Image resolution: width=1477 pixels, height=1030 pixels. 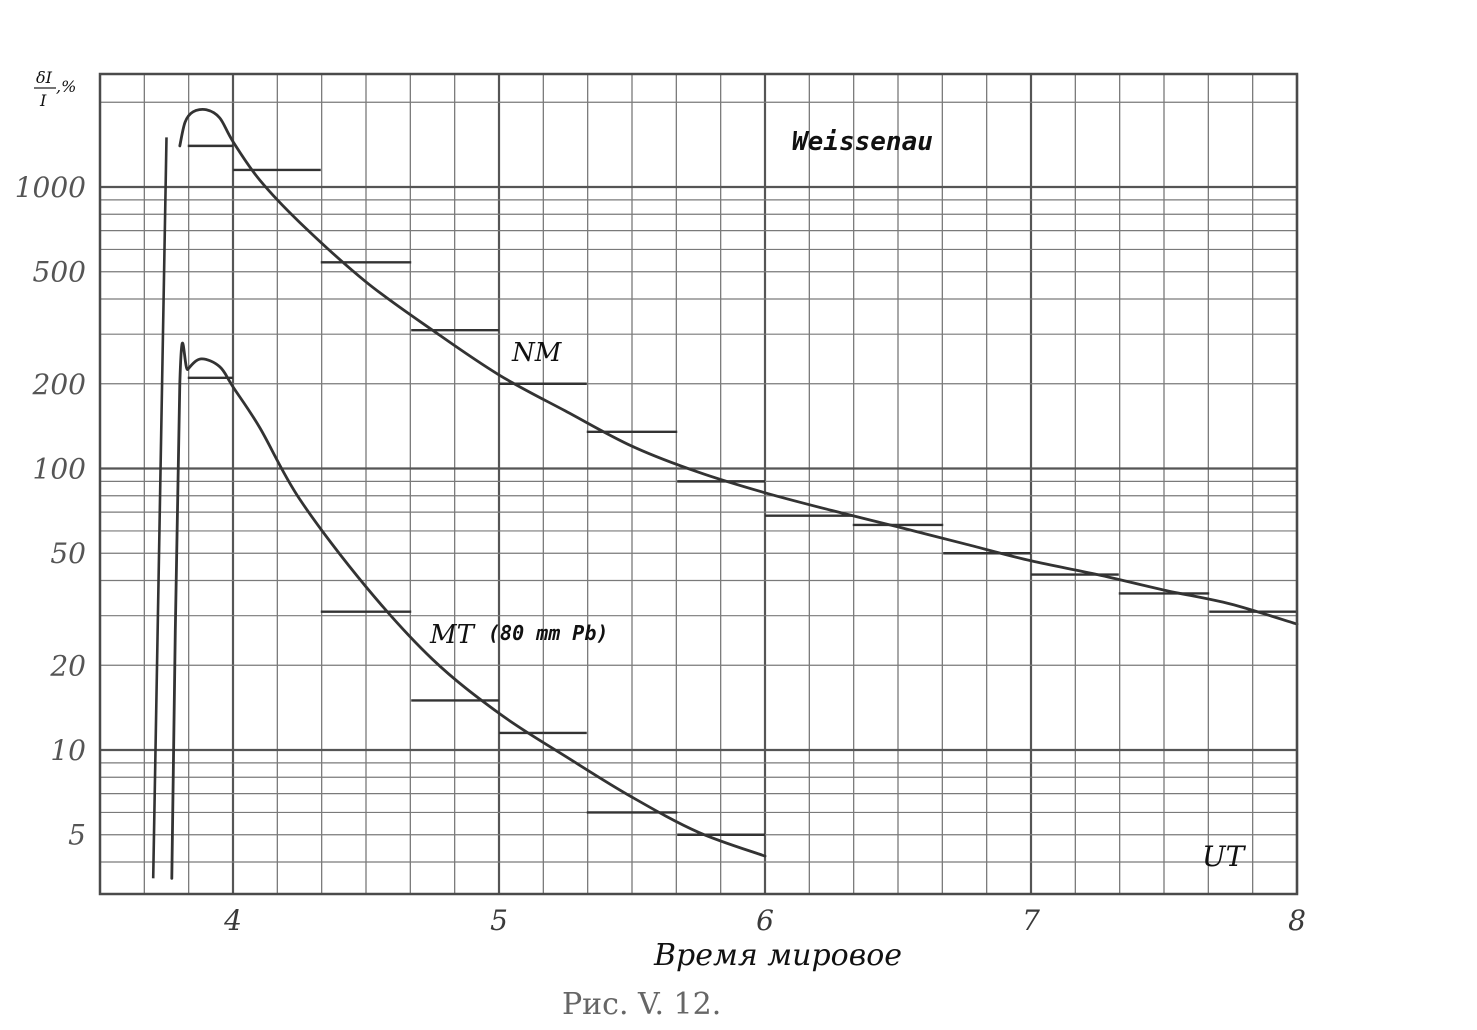 I want to click on y-axis-label-denominator: I, so click(x=43, y=100).